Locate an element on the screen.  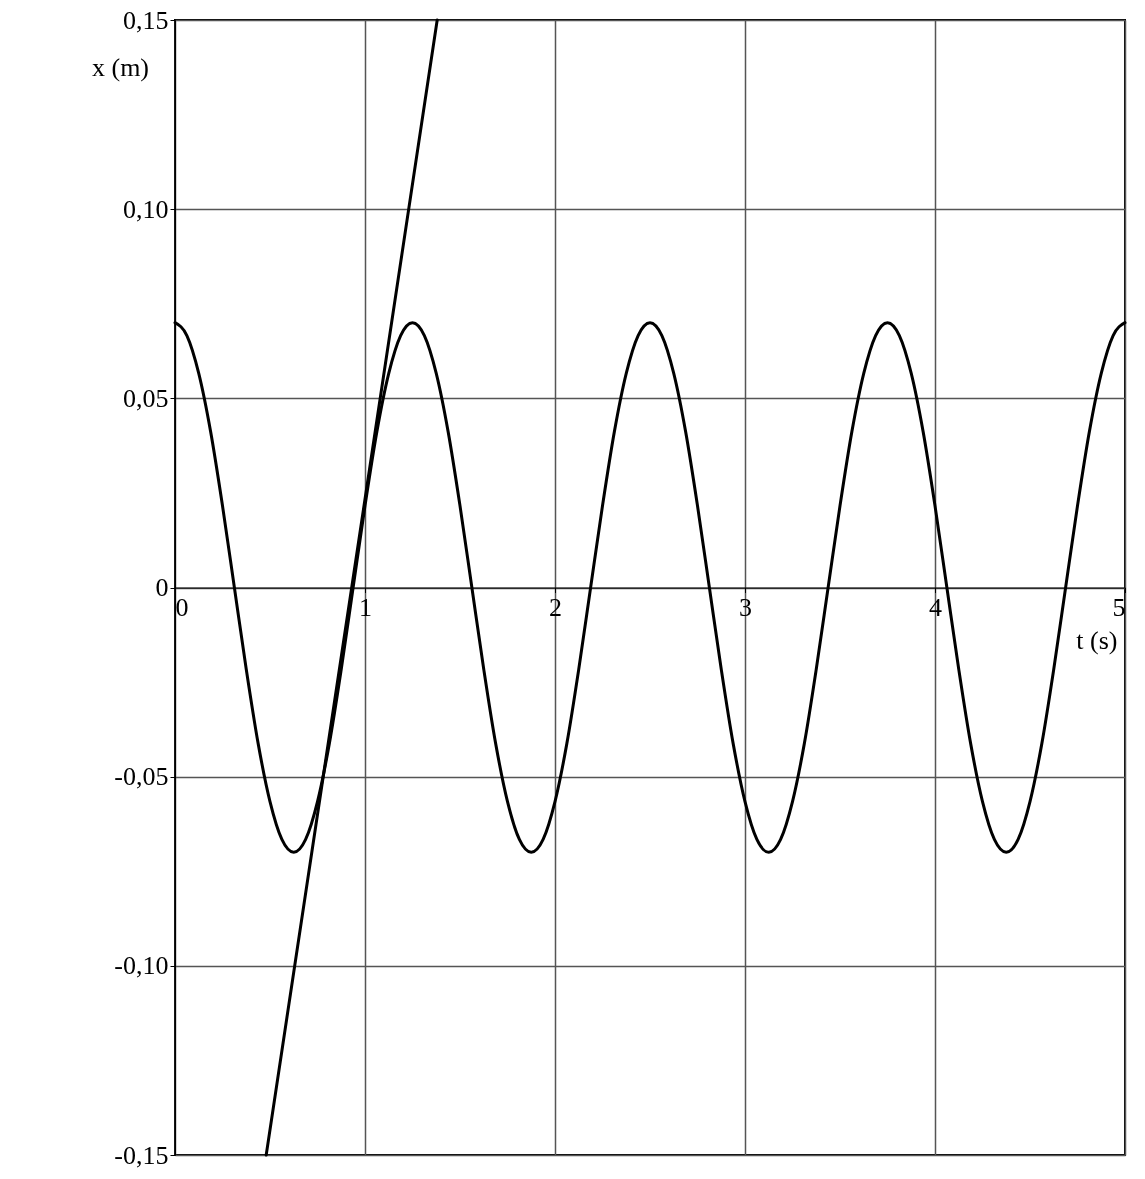
y-tick-label: -0,05 is located at coordinates (141, 777).